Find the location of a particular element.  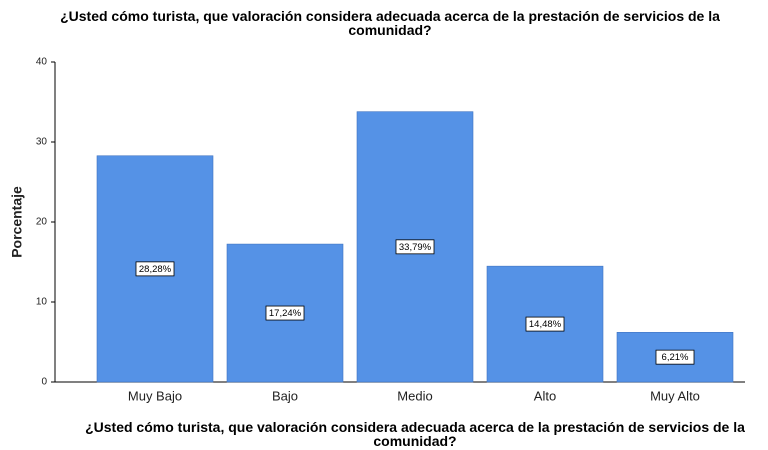

x-tick-label: Bajo is located at coordinates (285, 395).